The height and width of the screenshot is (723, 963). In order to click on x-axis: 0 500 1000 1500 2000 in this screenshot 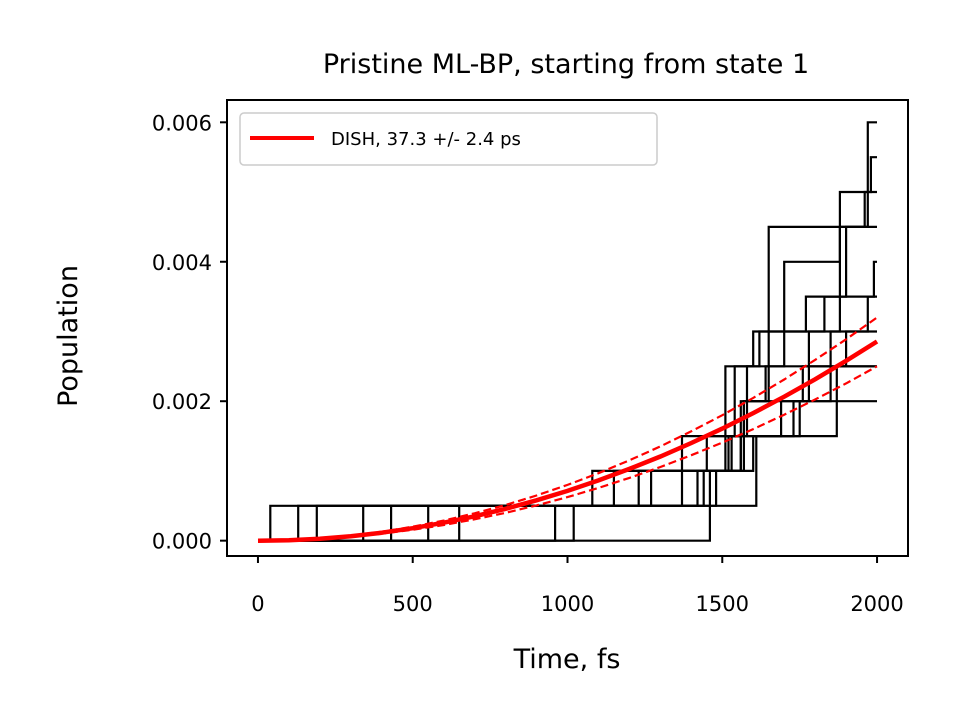, I will do `click(577, 586)`.